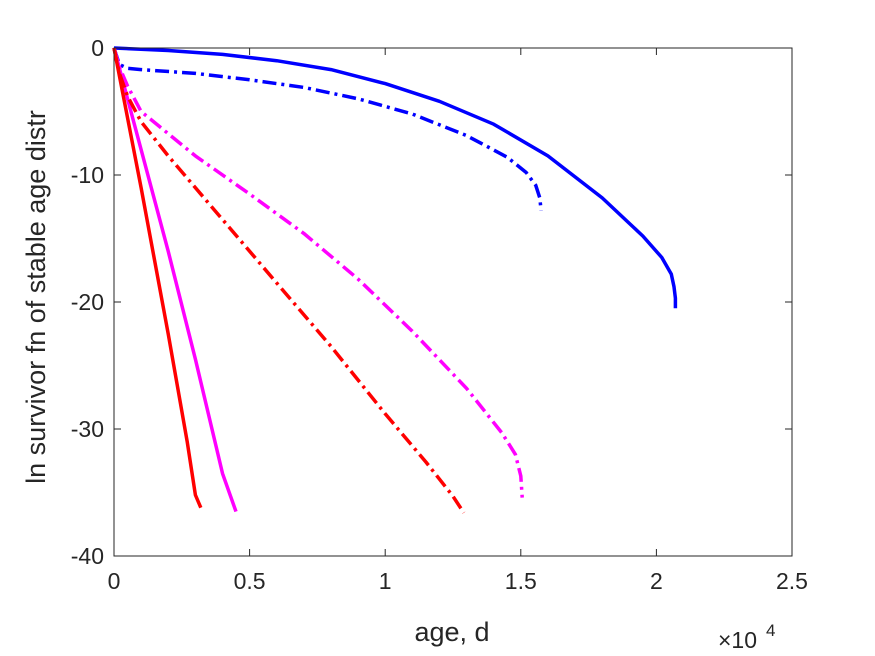 The image size is (875, 656). I want to click on x-tick-label: 0.5, so click(250, 581).